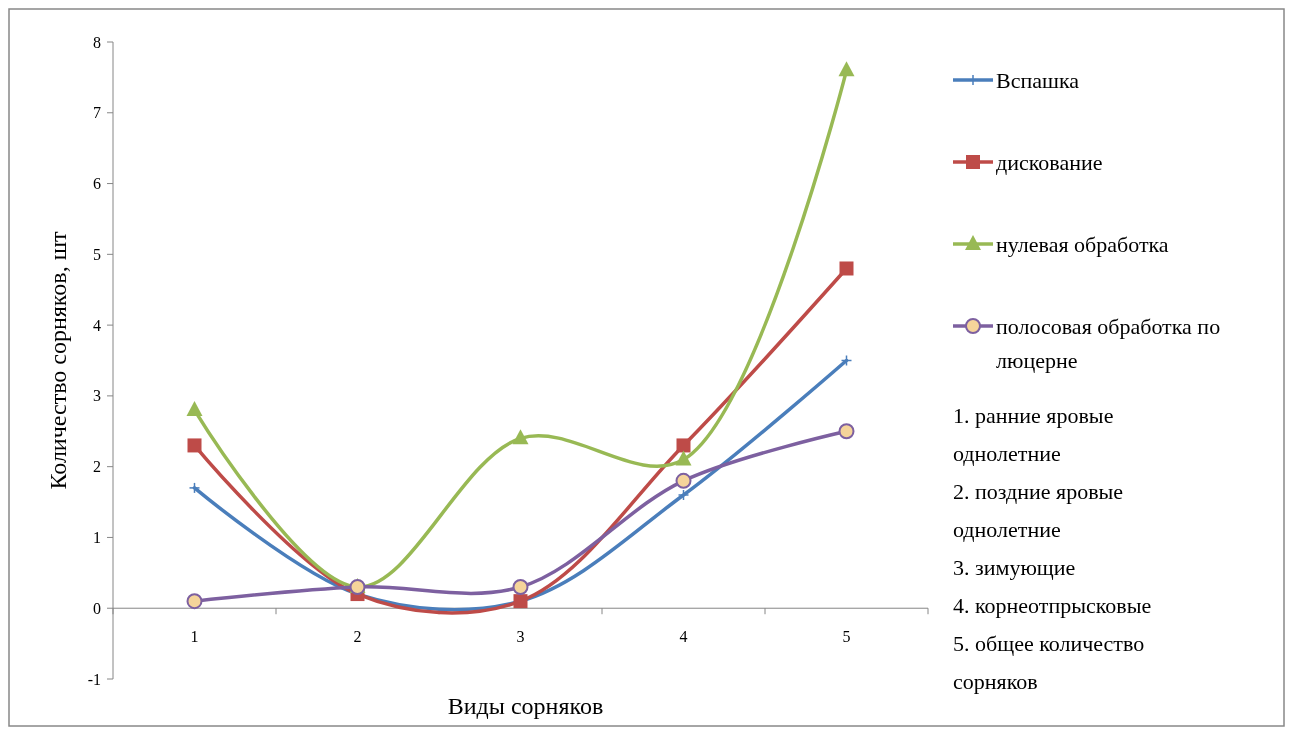  Describe the element at coordinates (97, 42) in the screenshot. I see `y-tick-label: 8` at that location.